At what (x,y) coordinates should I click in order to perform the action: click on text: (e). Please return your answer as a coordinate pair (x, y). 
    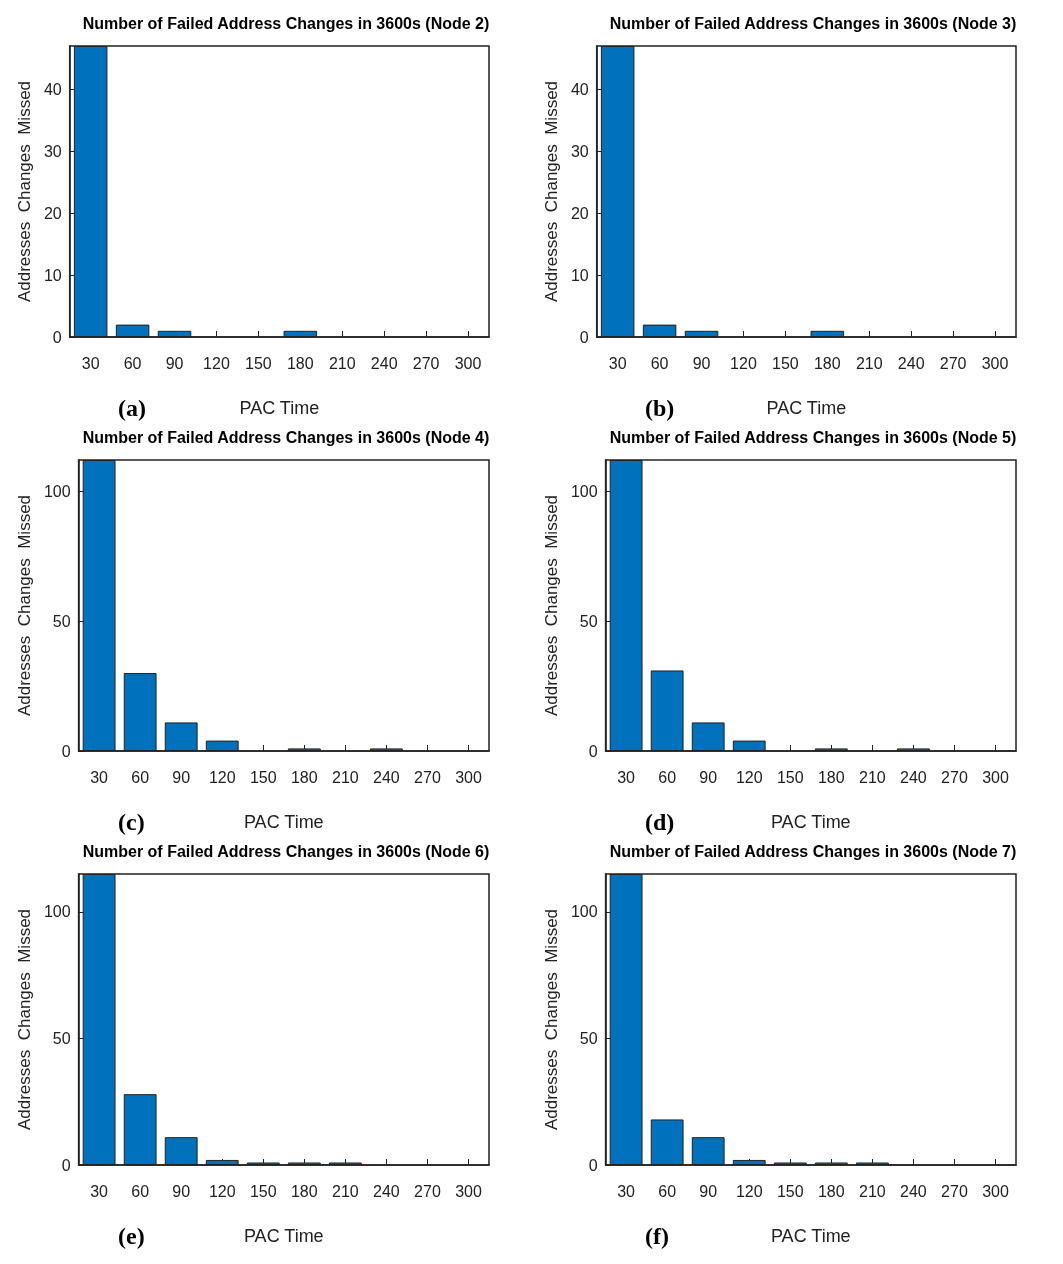
    Looking at the image, I should click on (131, 1236).